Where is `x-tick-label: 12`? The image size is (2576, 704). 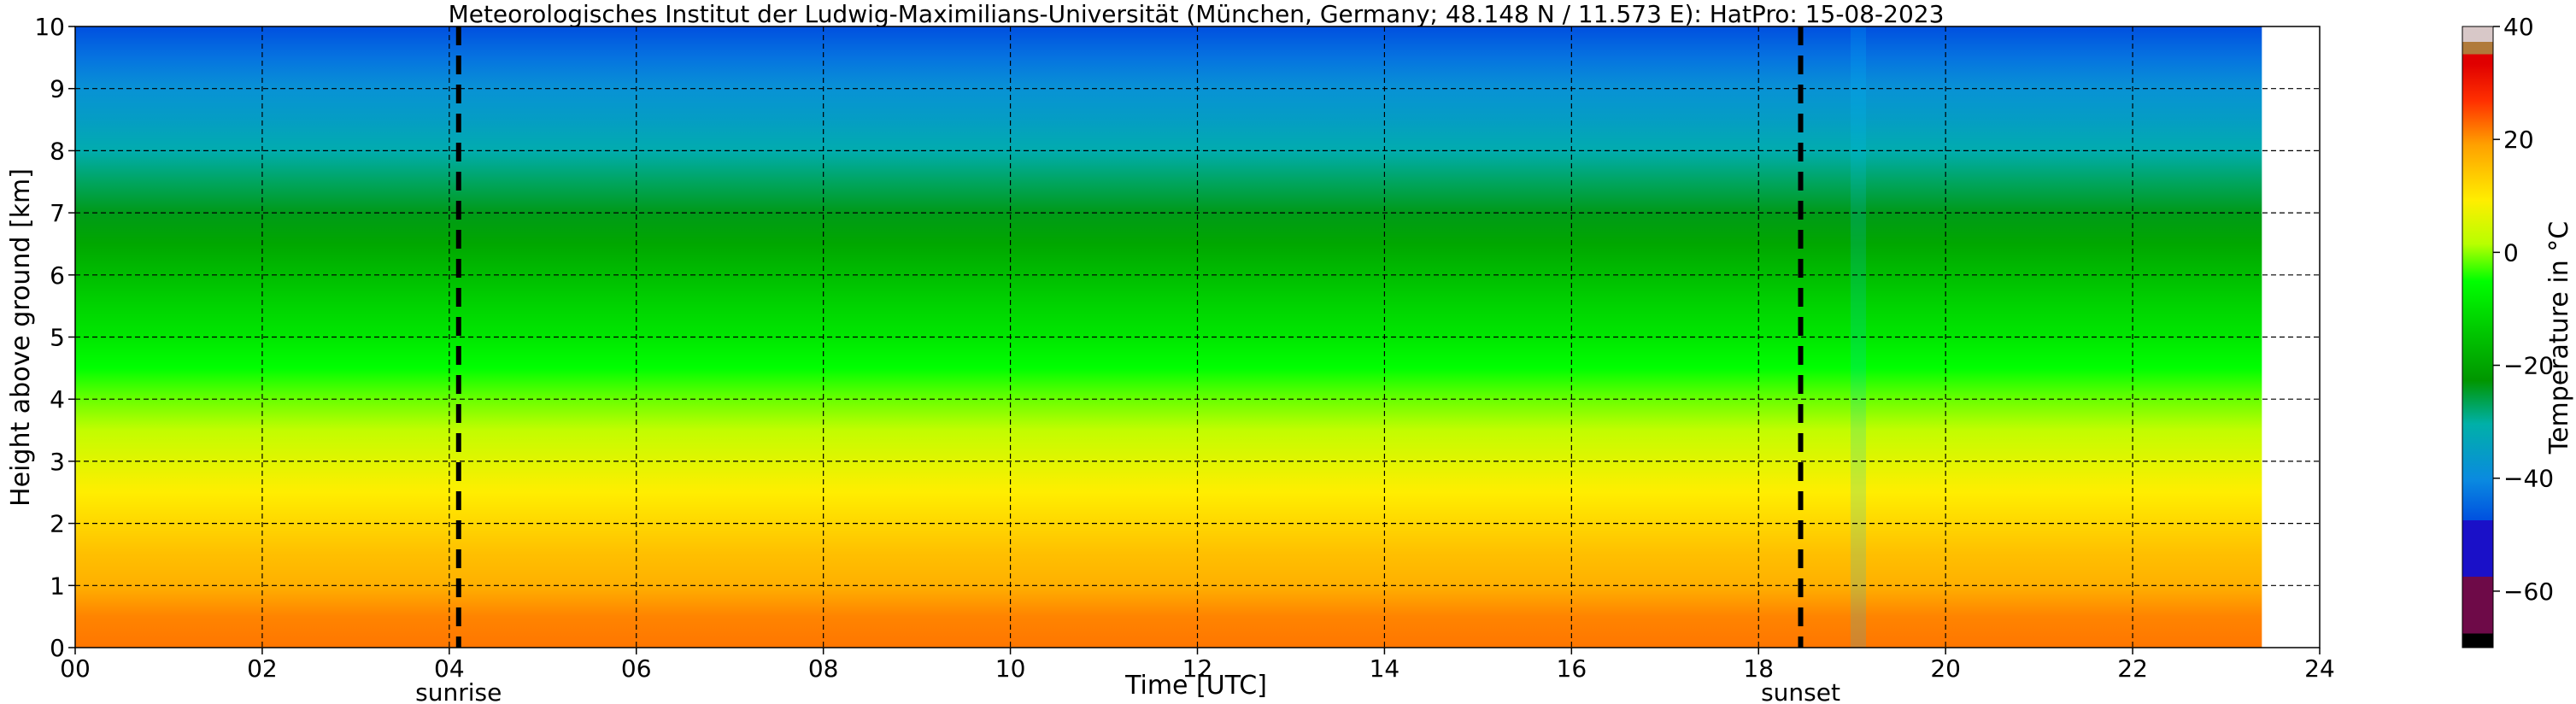
x-tick-label: 12 is located at coordinates (1197, 668).